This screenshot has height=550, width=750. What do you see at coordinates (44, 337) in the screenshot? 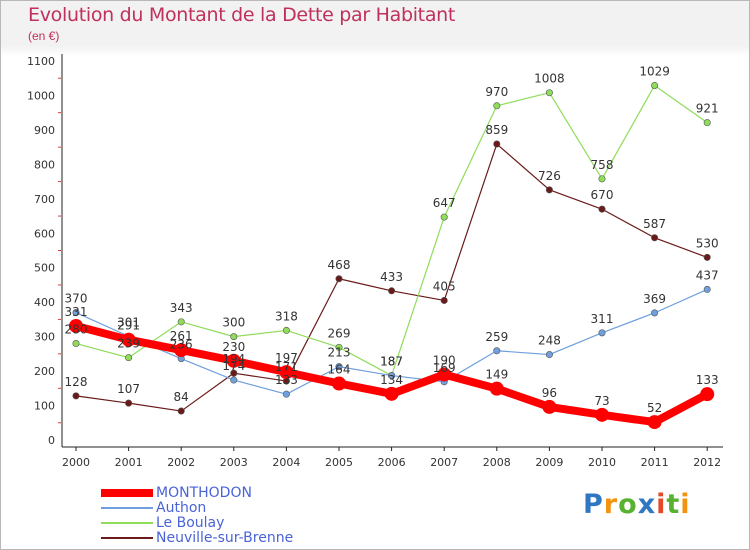
I see `y-tick-label: 300` at bounding box center [44, 337].